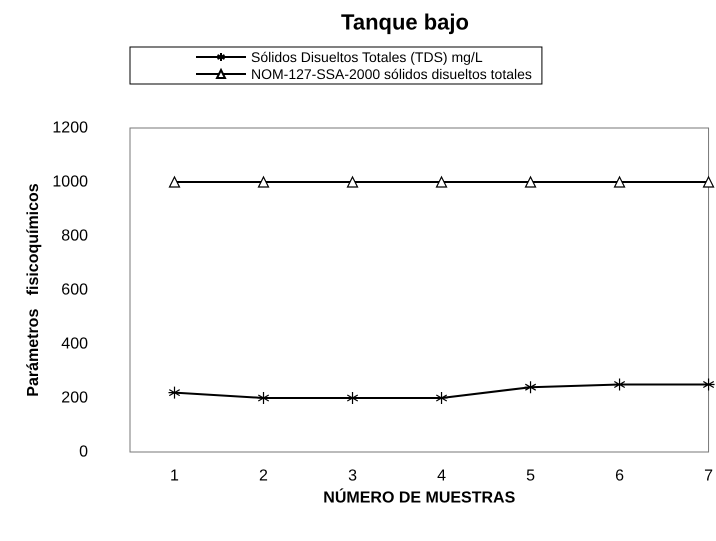  I want to click on chart-title: Tanque bajo, so click(405, 22).